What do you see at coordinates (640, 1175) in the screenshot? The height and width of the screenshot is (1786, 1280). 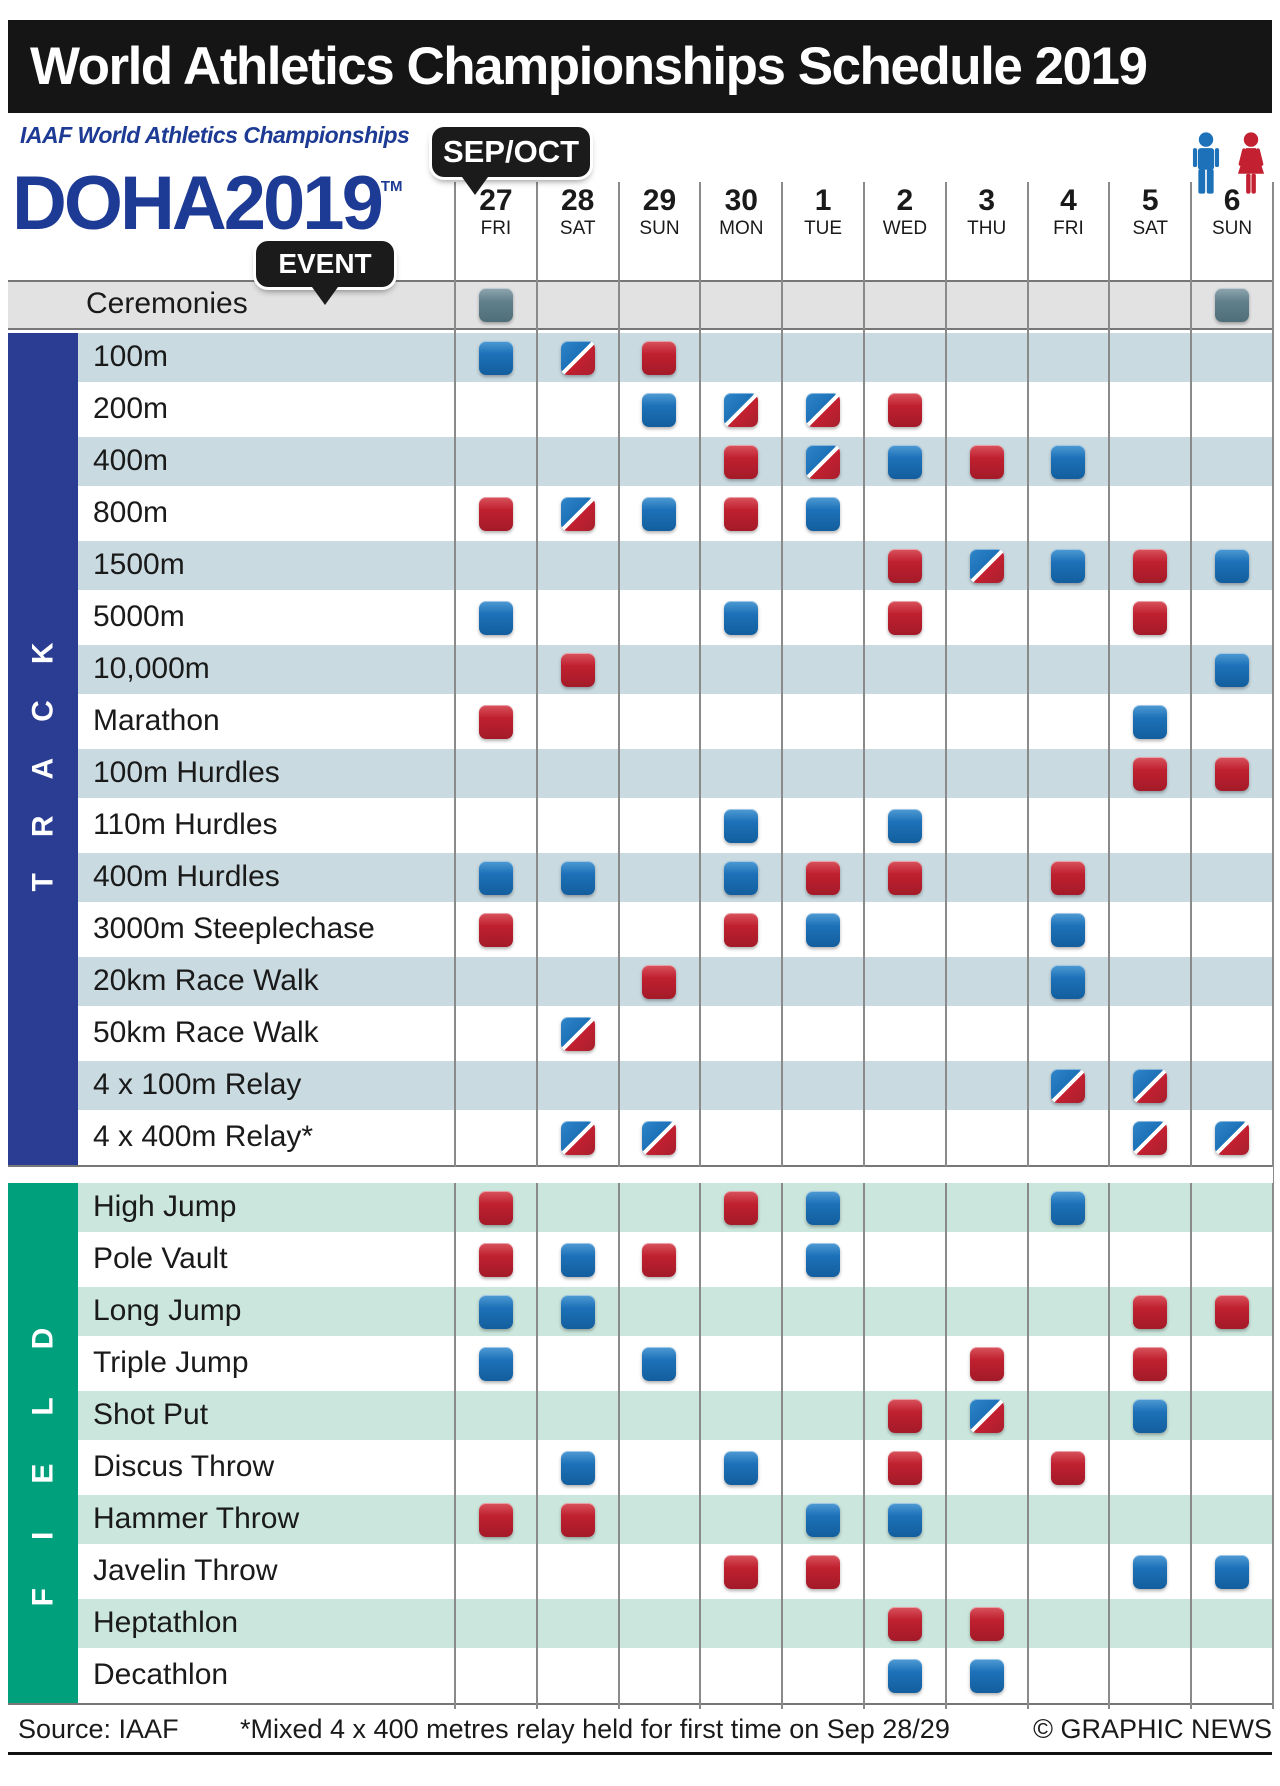 I see `section-gap` at bounding box center [640, 1175].